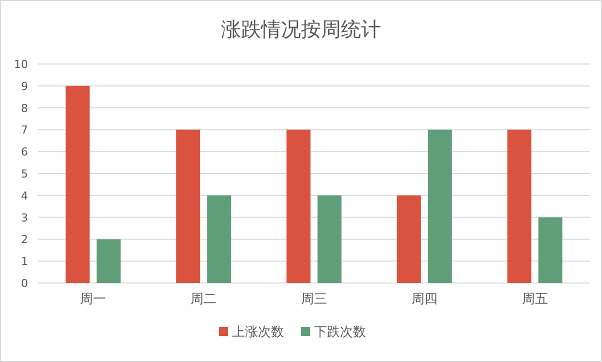 The height and width of the screenshot is (362, 602). What do you see at coordinates (93, 299) in the screenshot?
I see `x-tick-label: 周一` at bounding box center [93, 299].